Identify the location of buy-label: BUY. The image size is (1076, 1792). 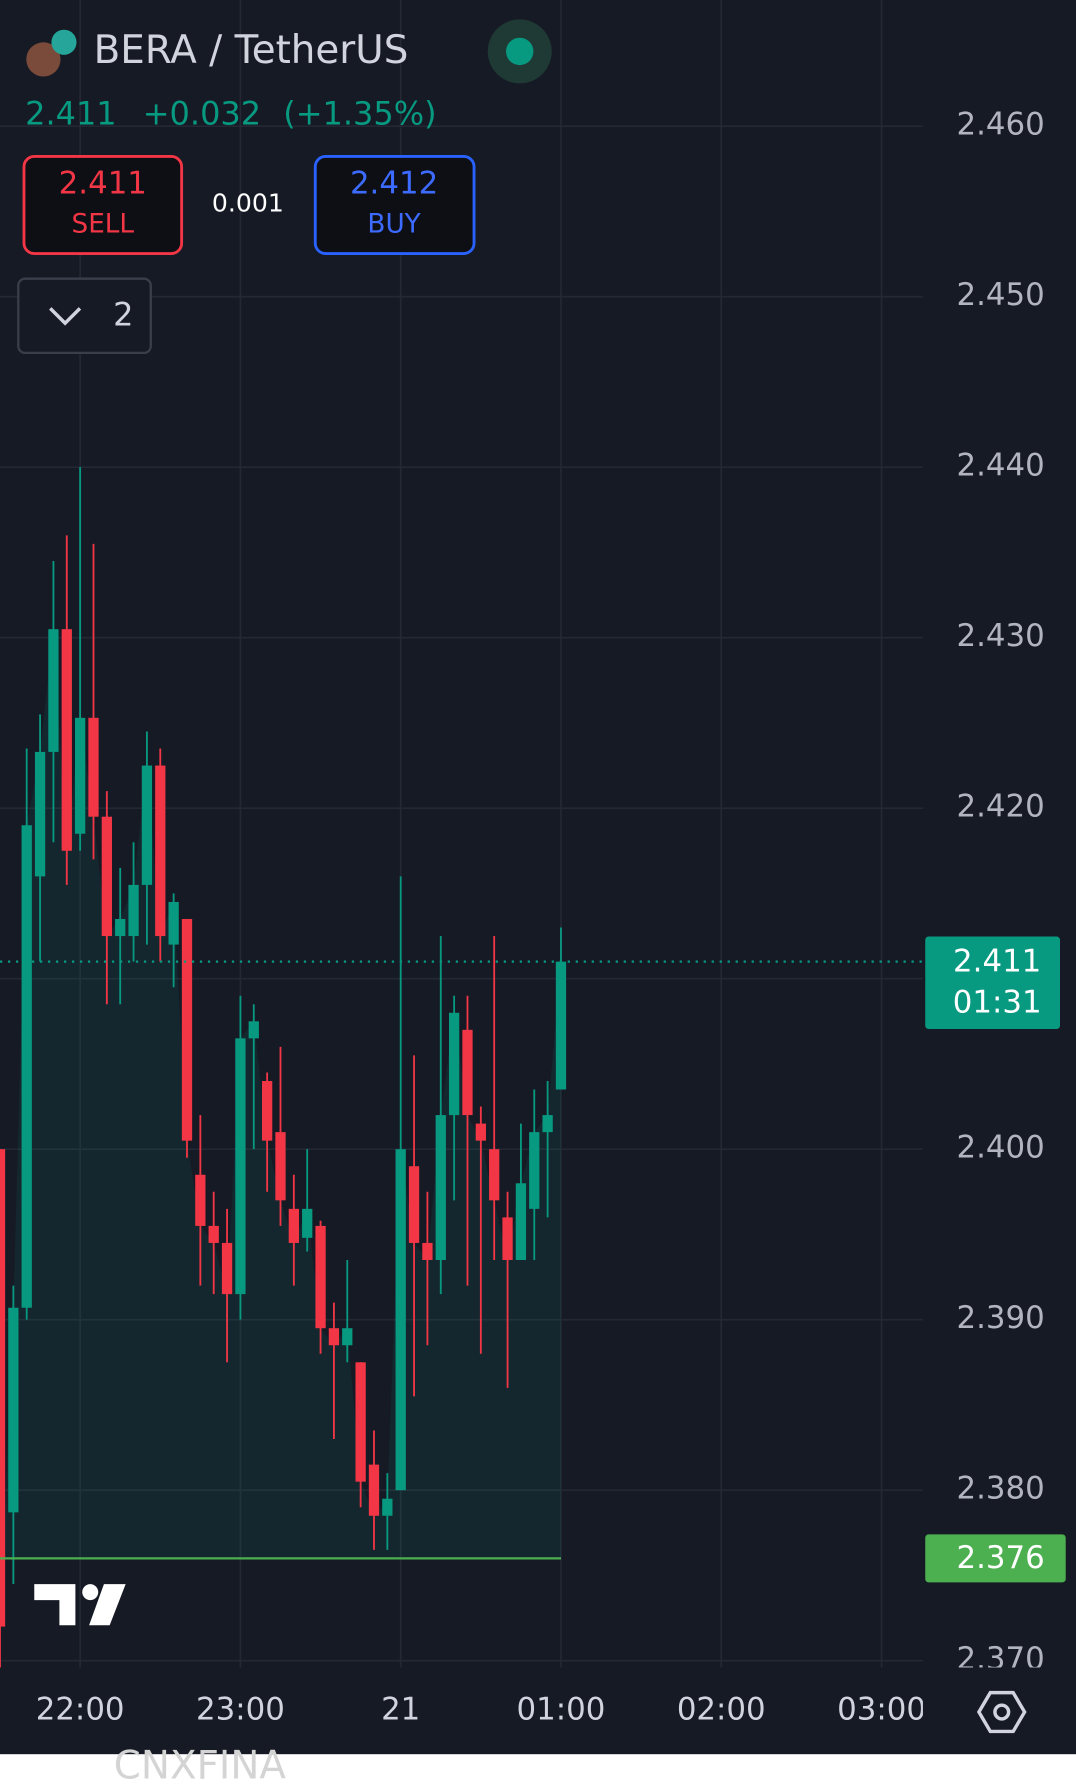
(394, 225).